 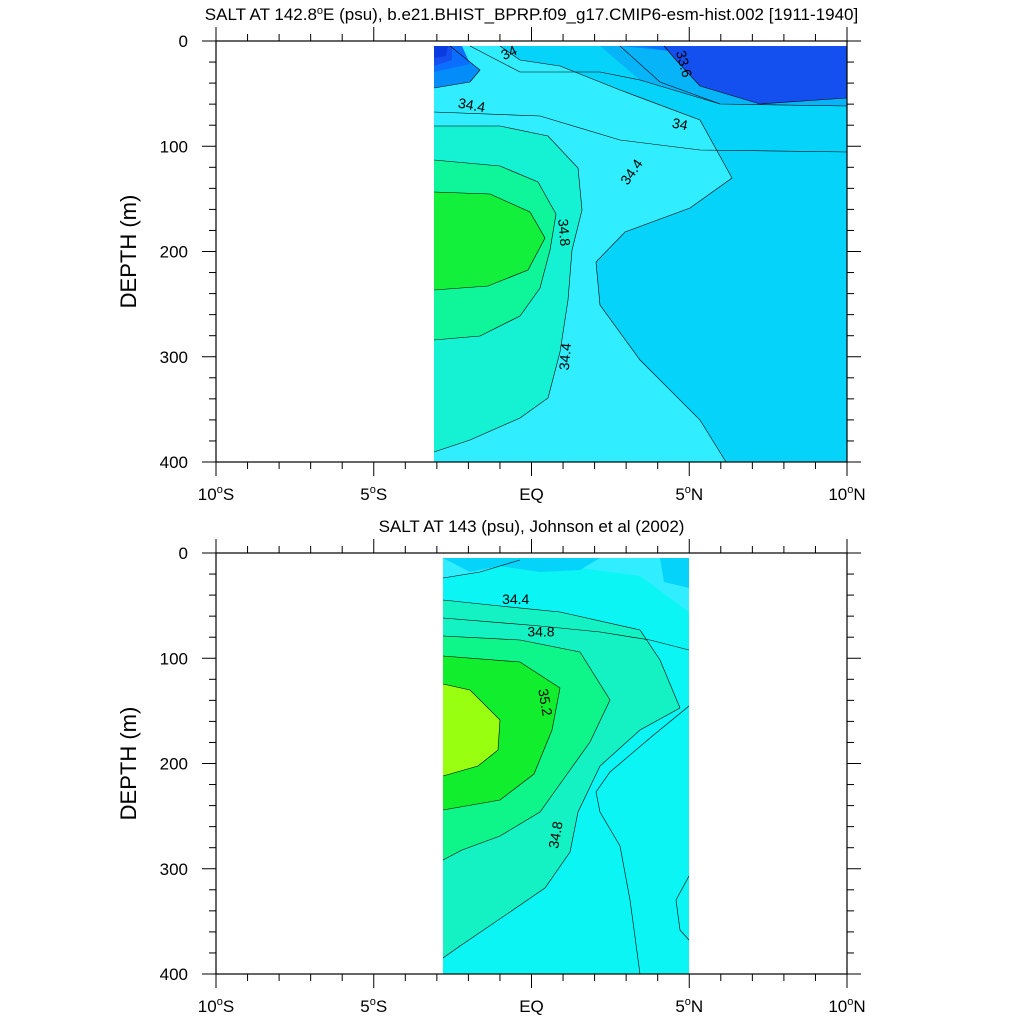 I want to click on contour-lines, so click(x=566, y=767).